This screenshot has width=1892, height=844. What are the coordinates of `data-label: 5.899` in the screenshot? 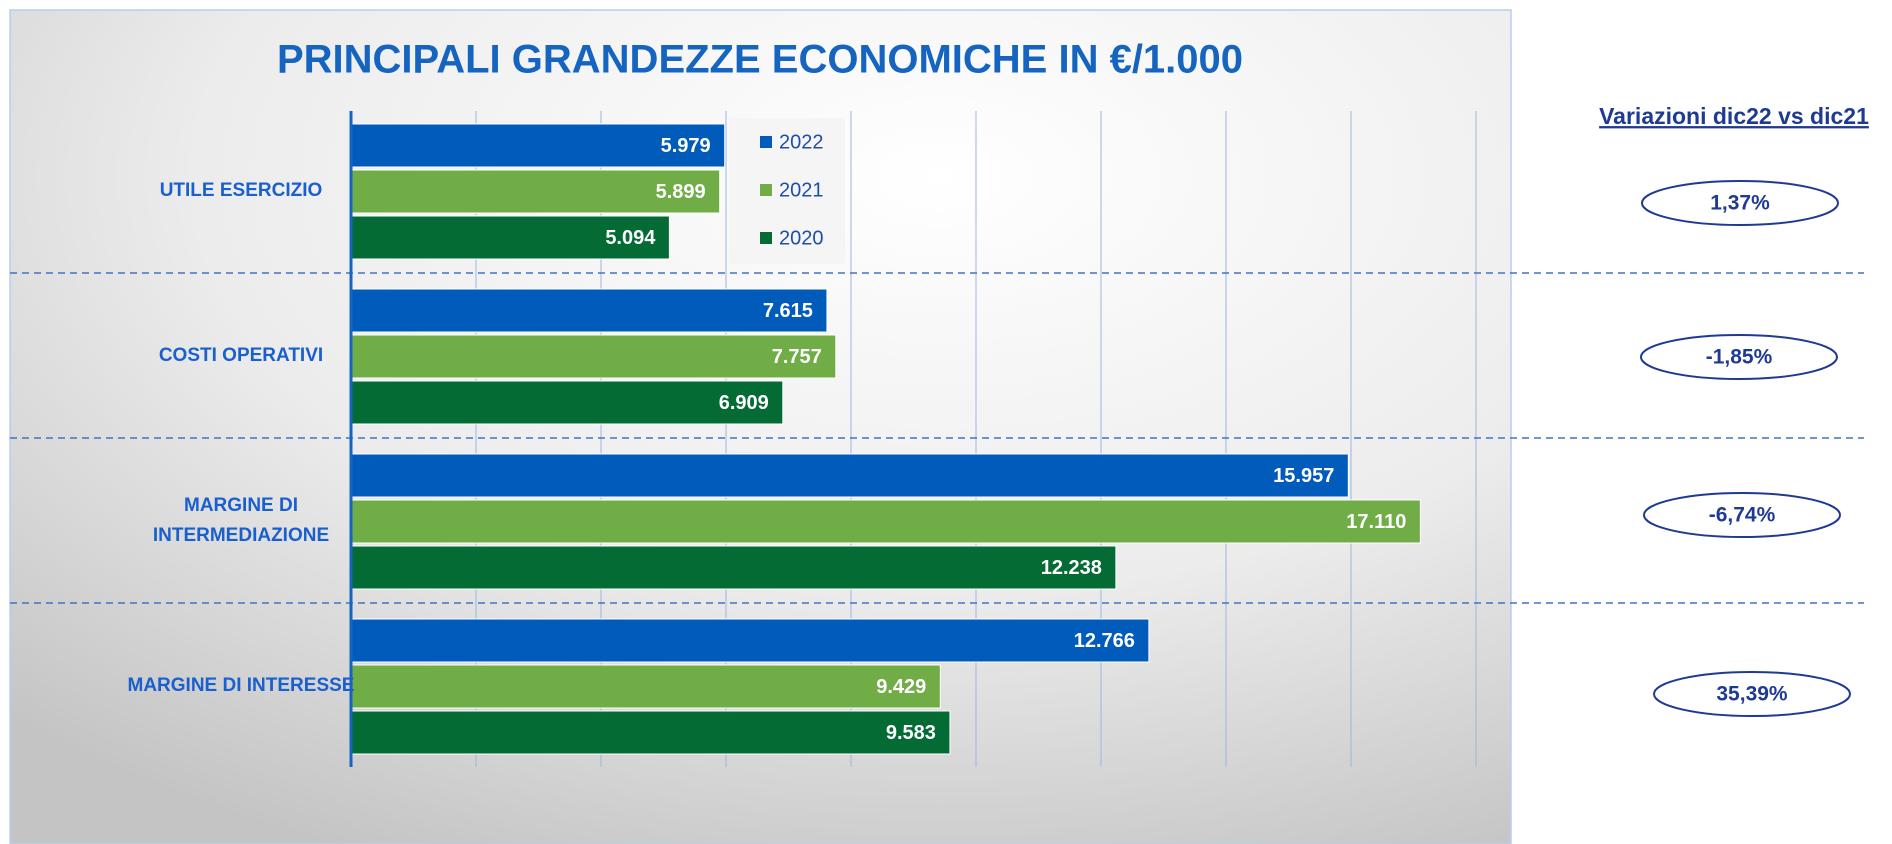 It's located at (681, 192).